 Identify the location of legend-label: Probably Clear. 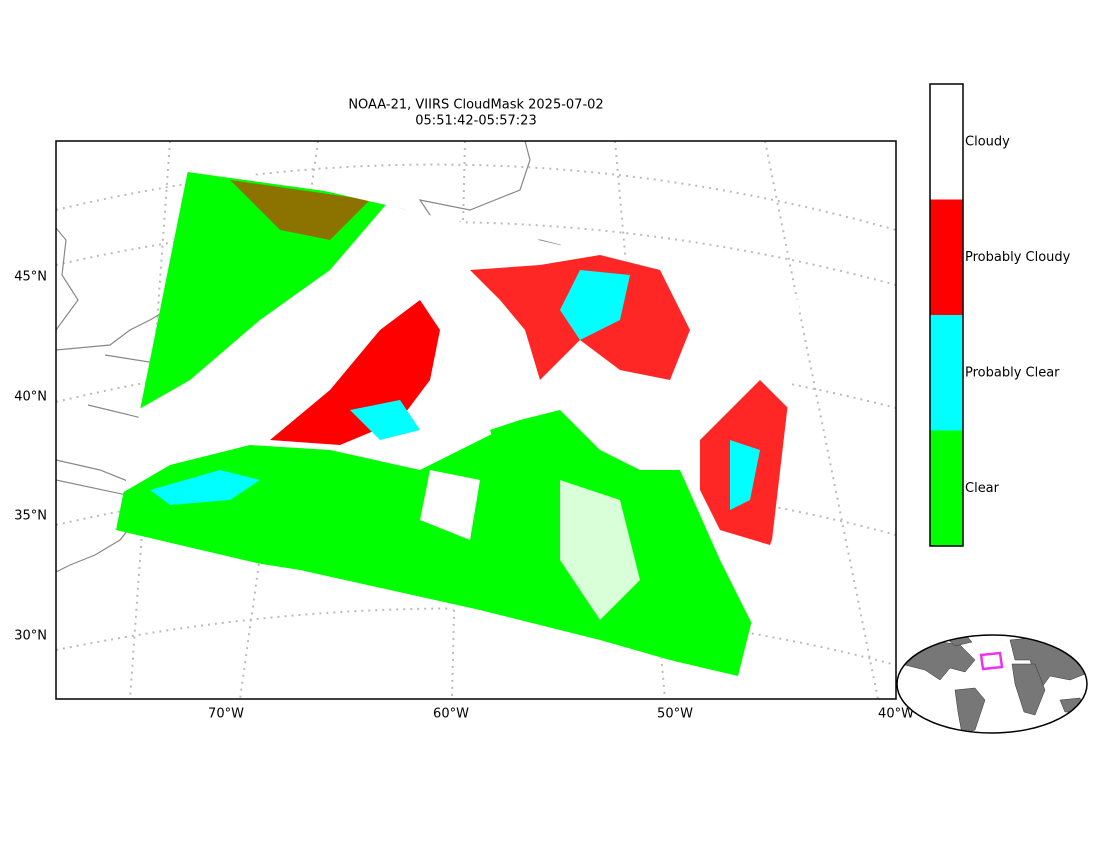
(1012, 372).